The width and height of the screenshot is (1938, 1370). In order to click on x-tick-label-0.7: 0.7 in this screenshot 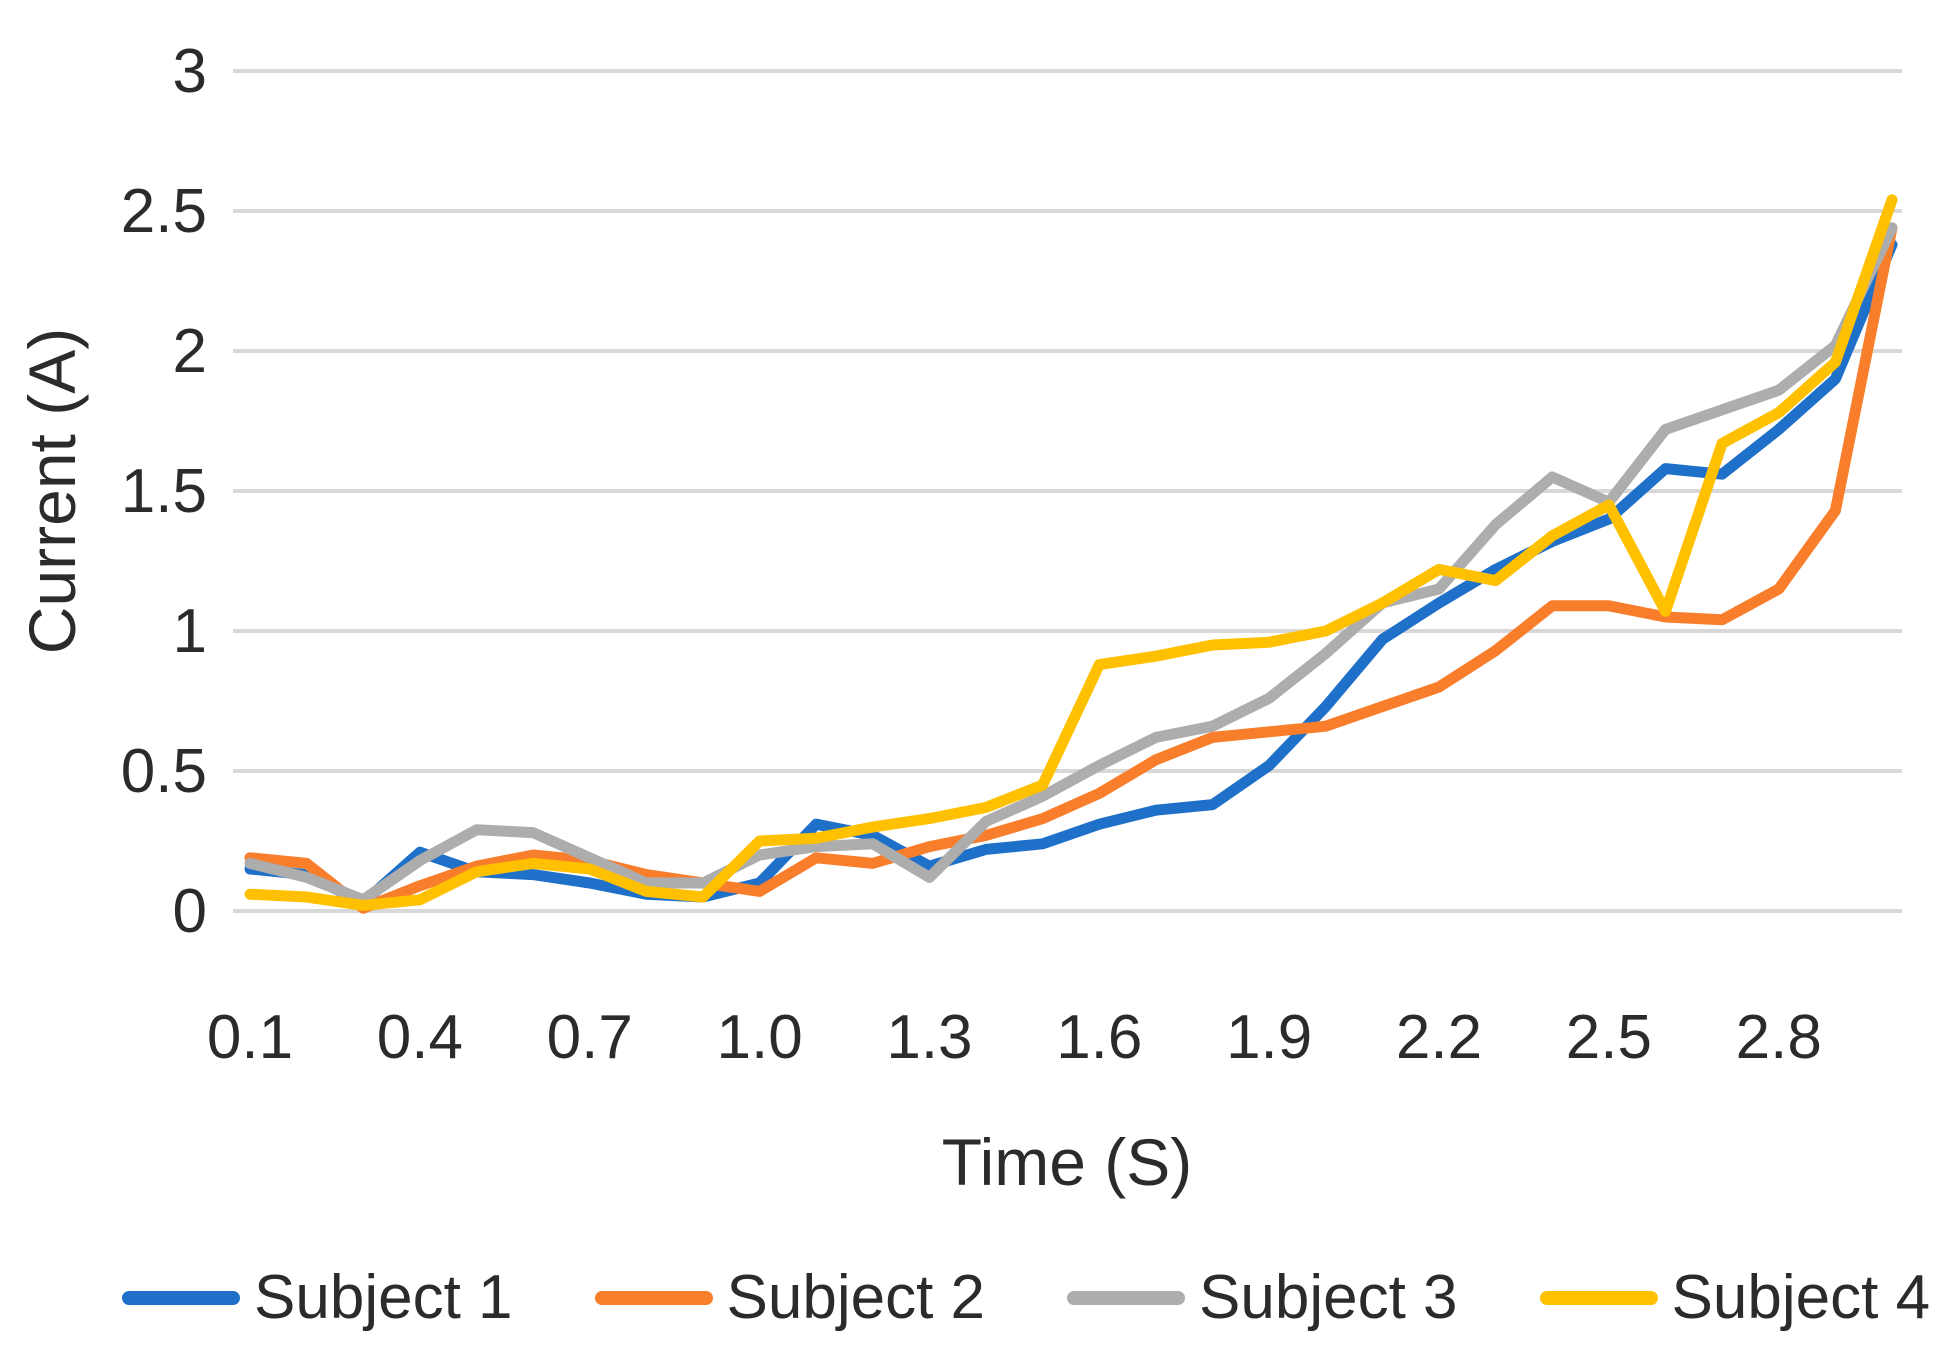, I will do `click(590, 1037)`.